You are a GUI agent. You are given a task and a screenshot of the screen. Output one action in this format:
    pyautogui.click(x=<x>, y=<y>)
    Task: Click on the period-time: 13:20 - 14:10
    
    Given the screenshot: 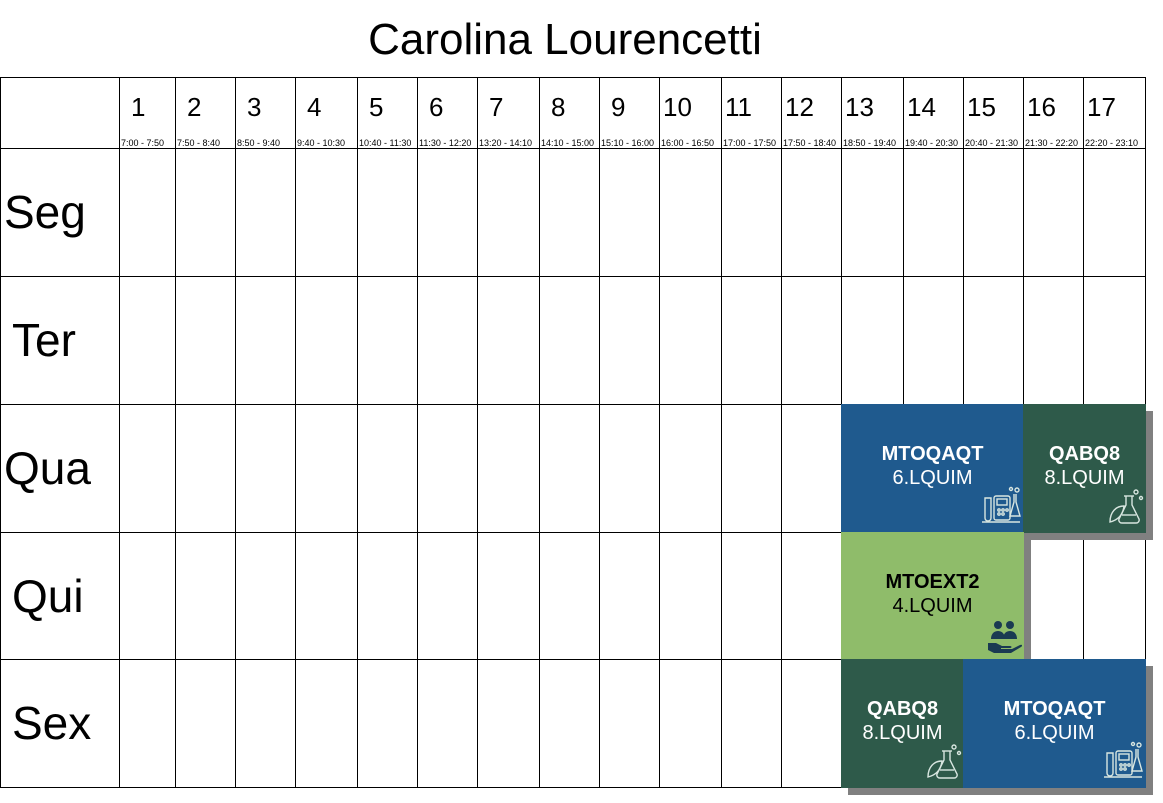 What is the action you would take?
    pyautogui.click(x=506, y=143)
    